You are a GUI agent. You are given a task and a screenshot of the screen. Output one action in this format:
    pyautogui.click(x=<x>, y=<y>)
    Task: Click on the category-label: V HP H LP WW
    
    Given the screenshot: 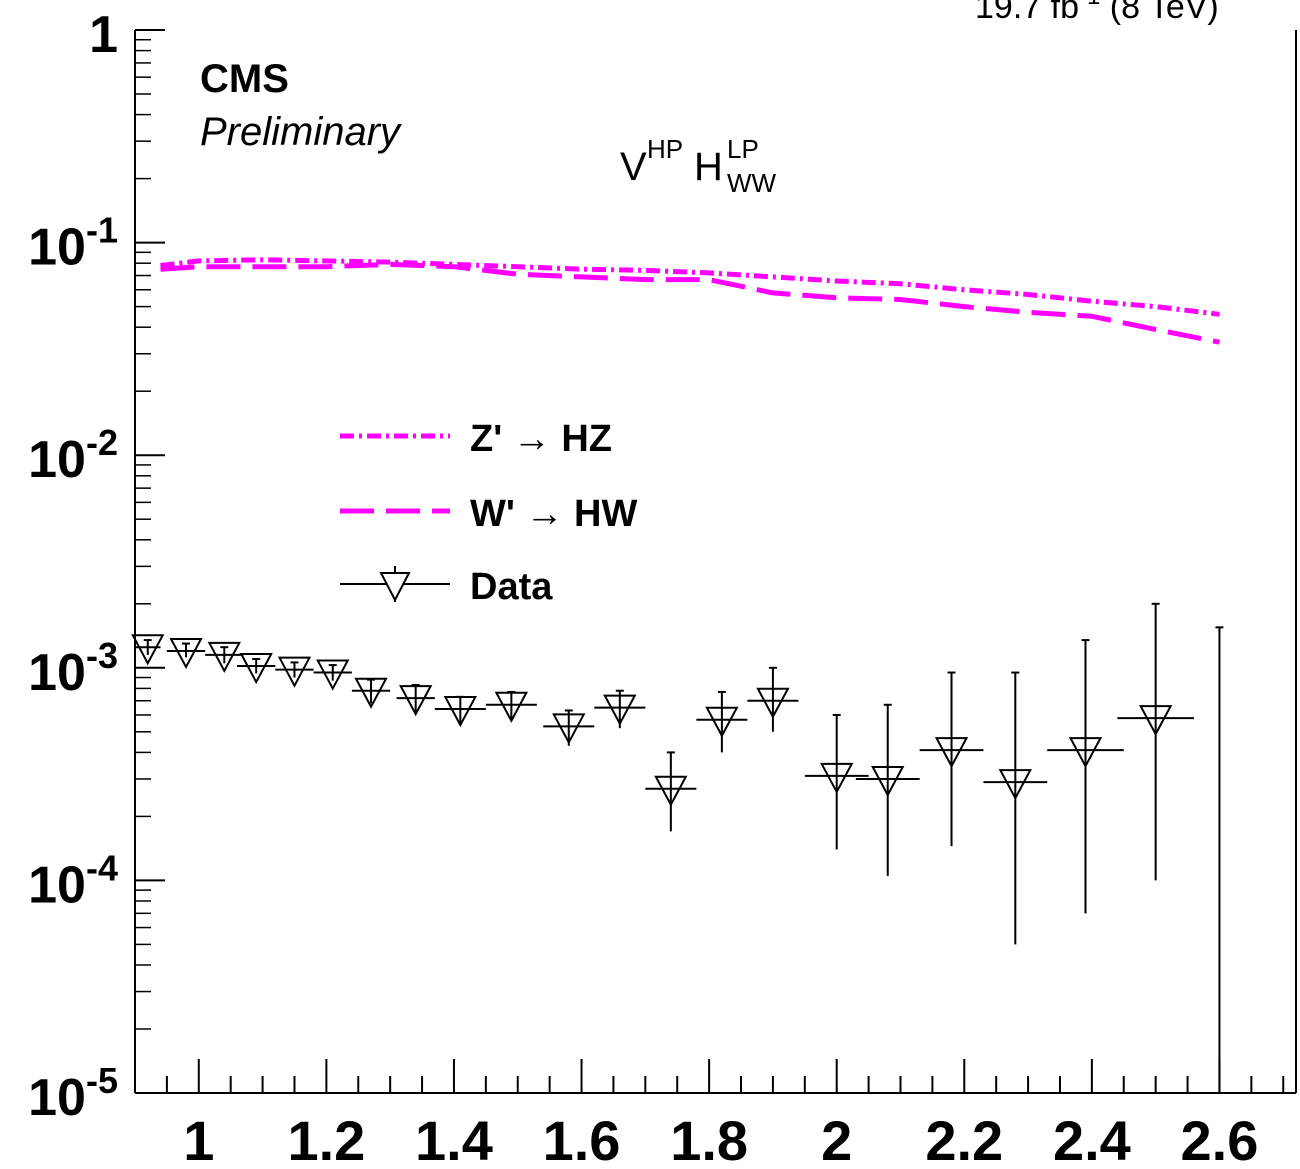 What is the action you would take?
    pyautogui.click(x=698, y=166)
    